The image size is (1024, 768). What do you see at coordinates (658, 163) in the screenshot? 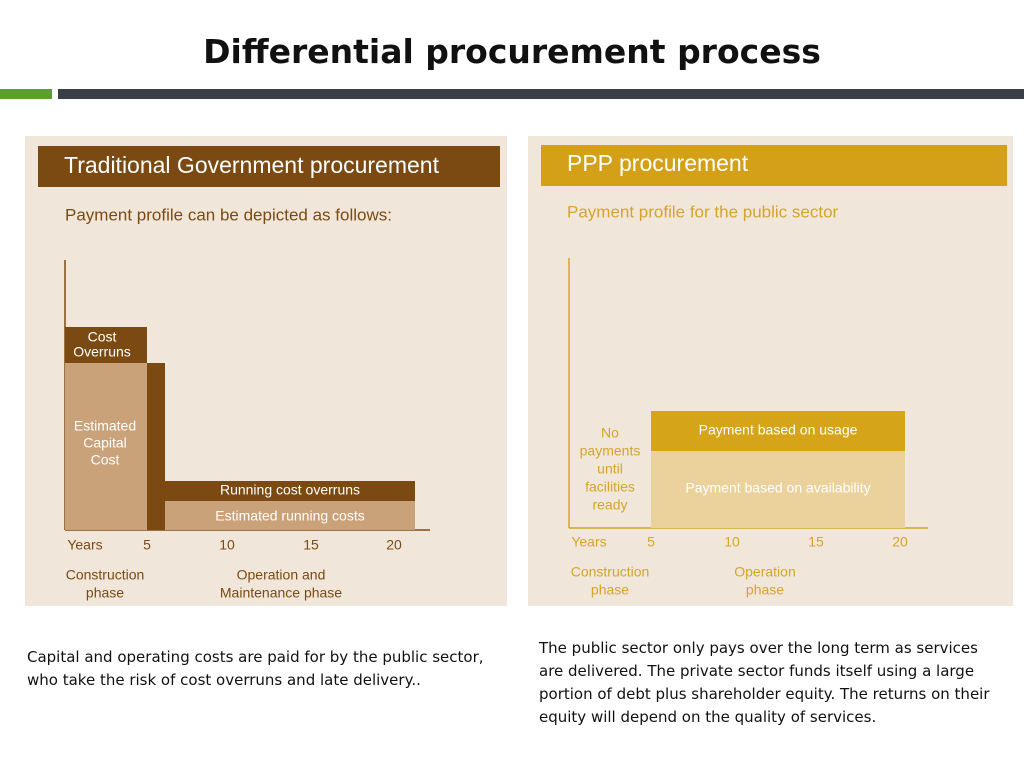
I see `panel-heading: PPP procurement` at bounding box center [658, 163].